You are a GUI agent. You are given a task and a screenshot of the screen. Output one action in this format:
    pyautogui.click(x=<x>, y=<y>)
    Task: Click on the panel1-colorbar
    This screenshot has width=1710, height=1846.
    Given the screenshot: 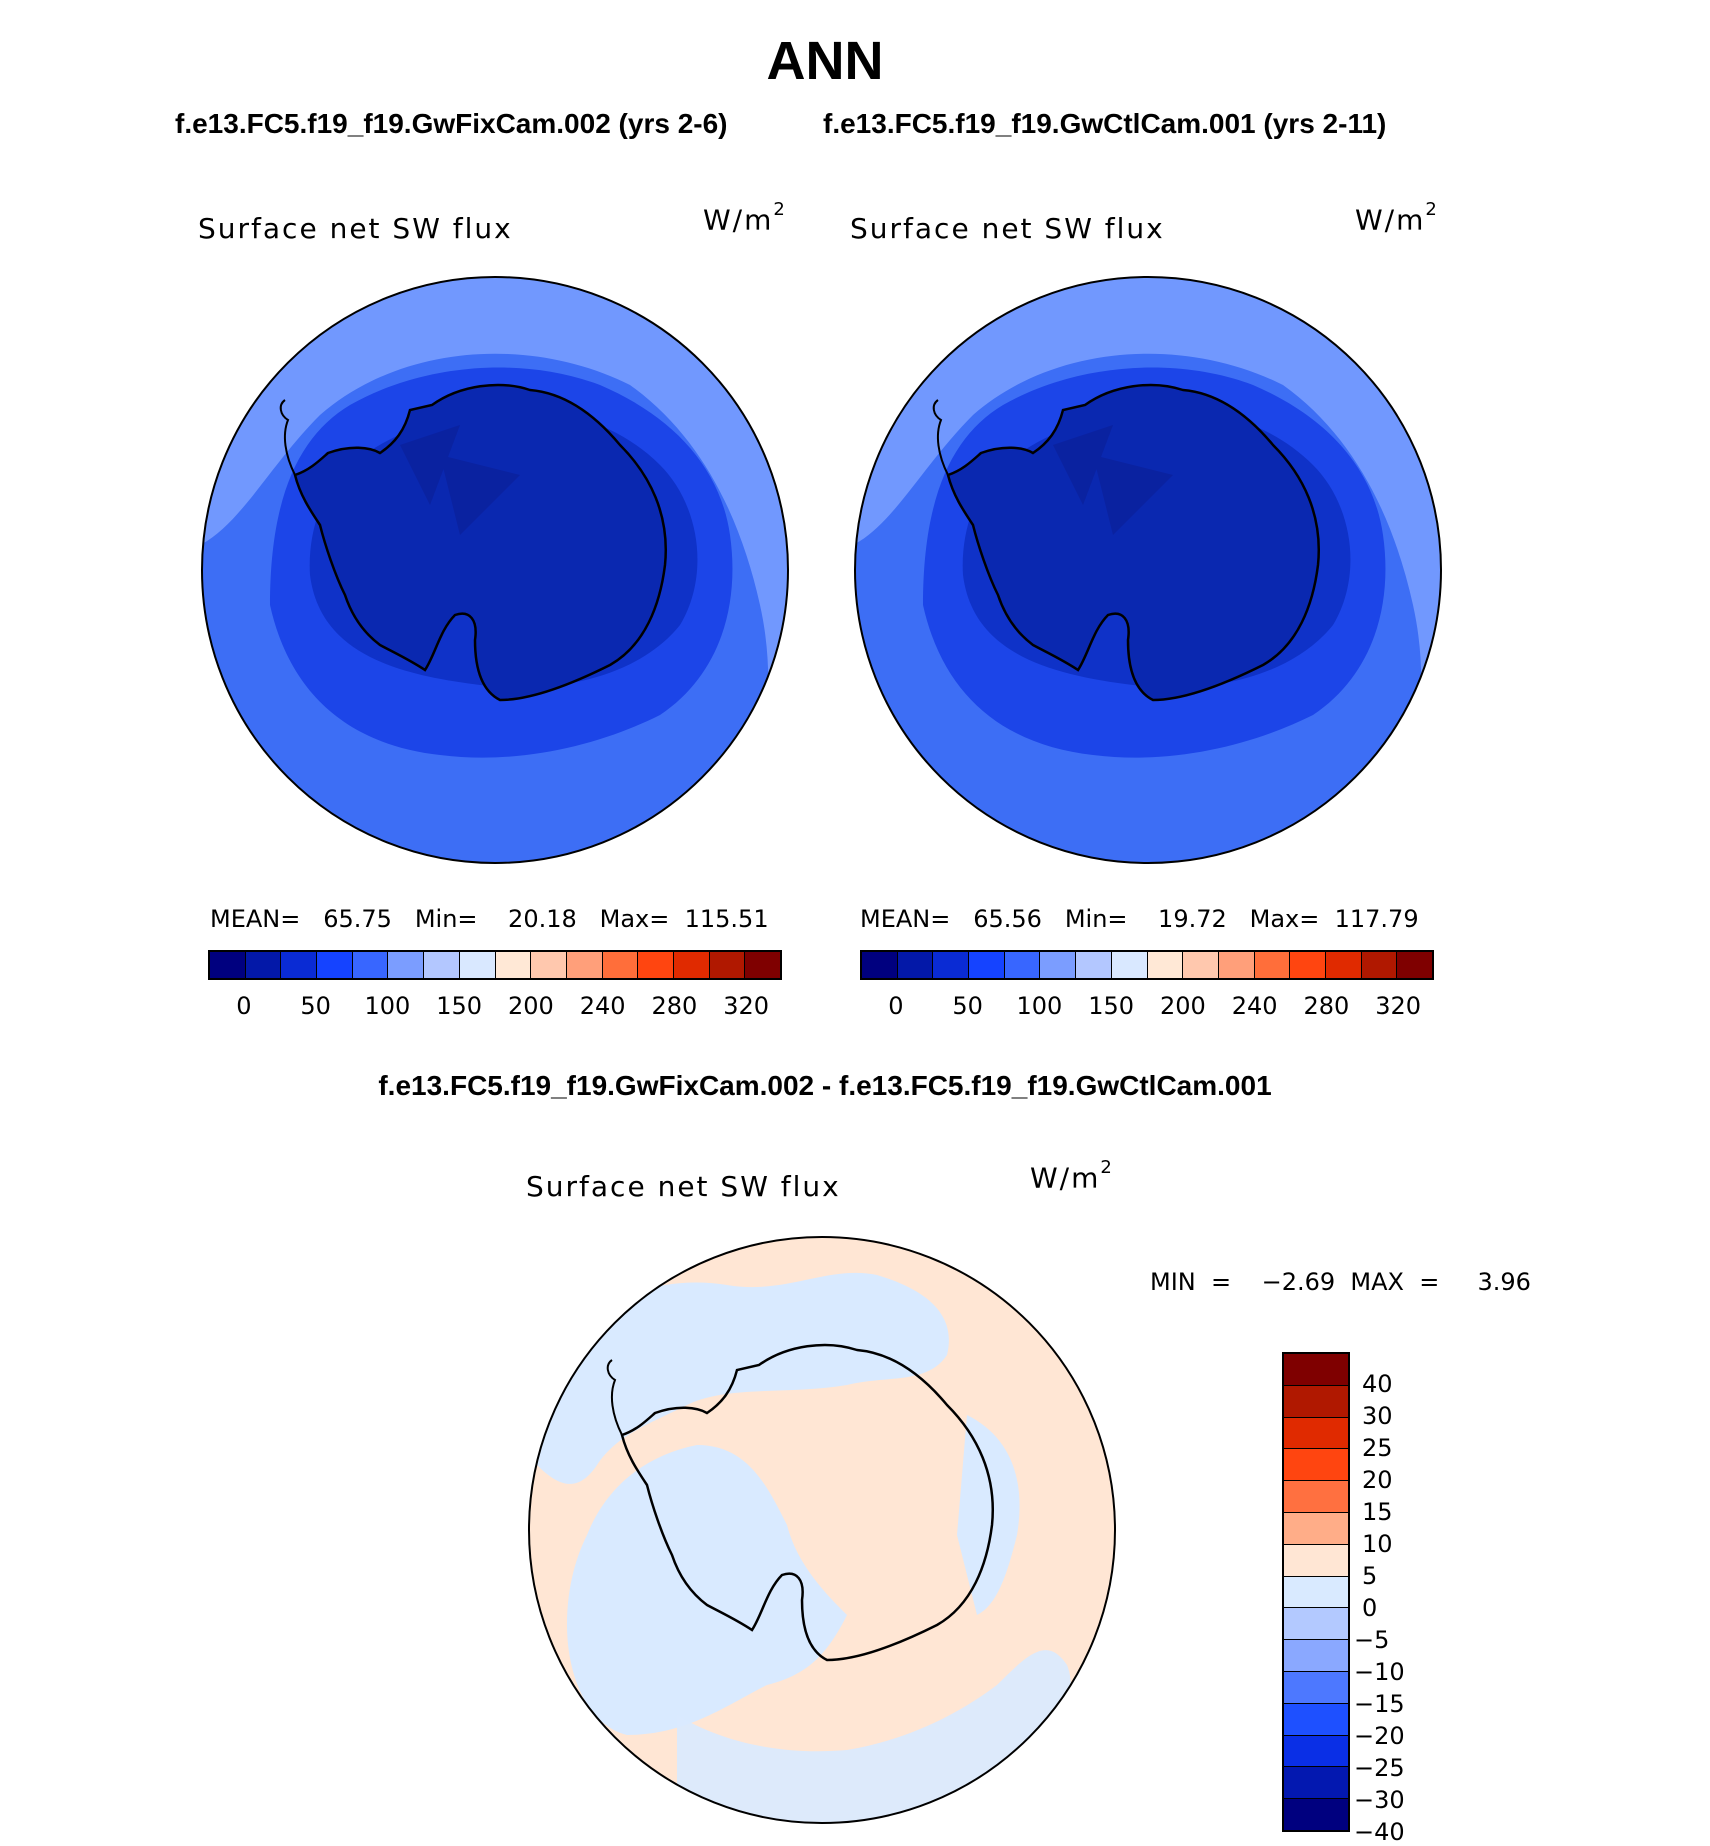 What is the action you would take?
    pyautogui.click(x=495, y=965)
    